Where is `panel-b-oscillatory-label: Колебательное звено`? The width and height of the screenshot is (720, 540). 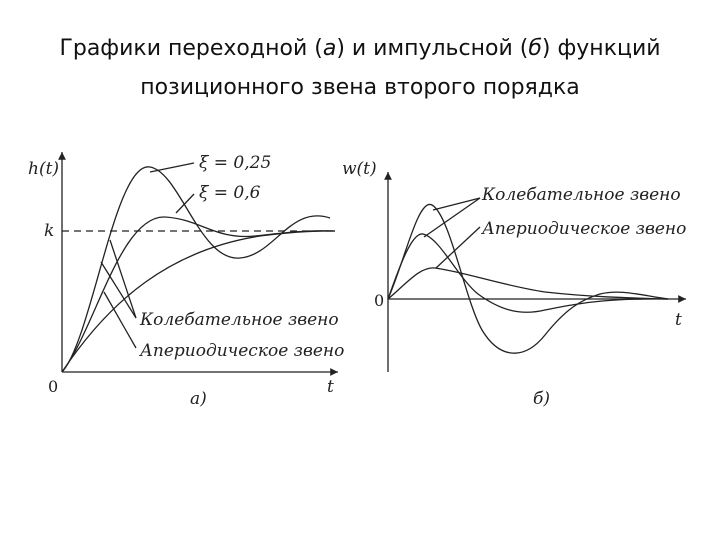
panel-b-oscillatory-label: Колебательное звено is located at coordinates (581, 195).